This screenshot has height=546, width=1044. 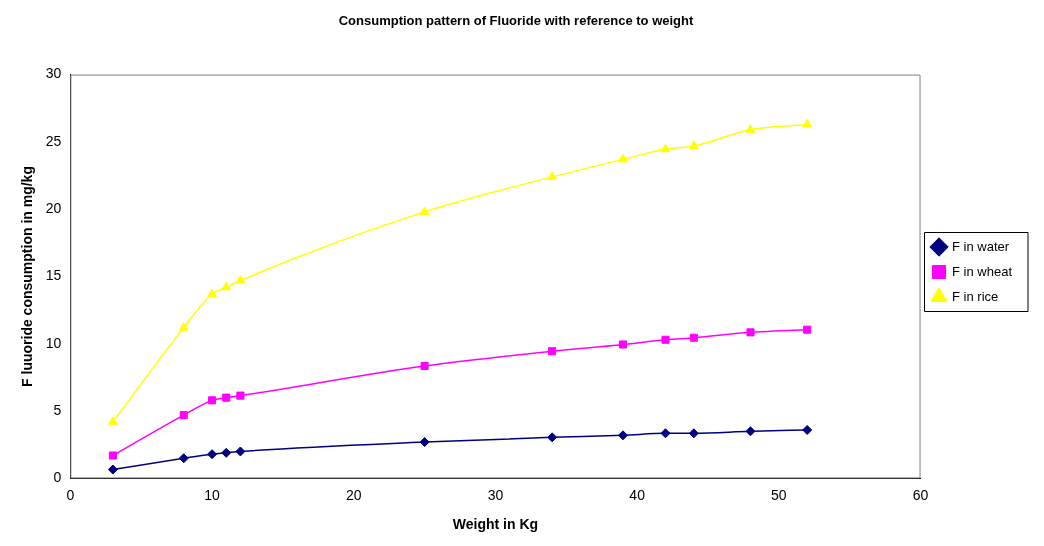 I want to click on legend-label: F in rice, so click(x=975, y=296).